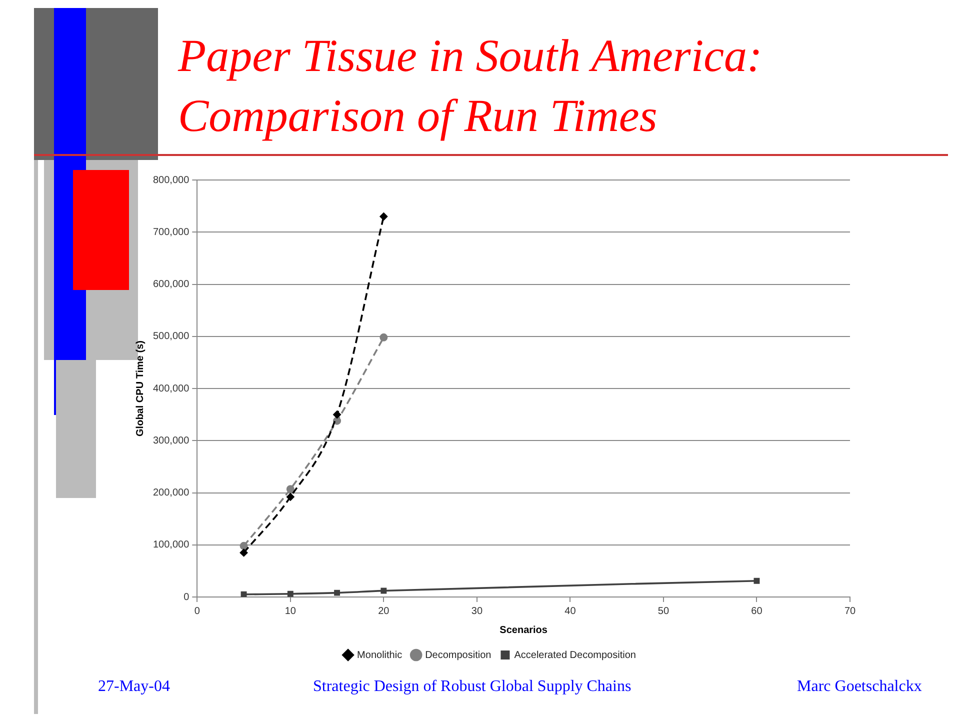 This screenshot has width=956, height=722. What do you see at coordinates (197, 611) in the screenshot?
I see `x-tick-label: 0` at bounding box center [197, 611].